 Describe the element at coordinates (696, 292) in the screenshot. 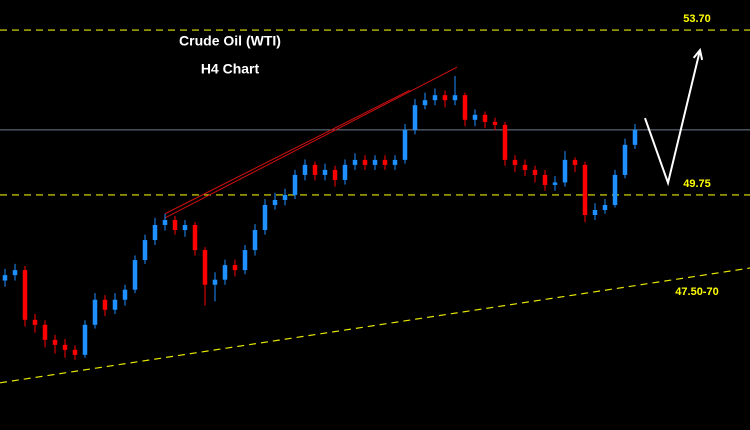

I see `trendline-label: 47.50-70` at that location.